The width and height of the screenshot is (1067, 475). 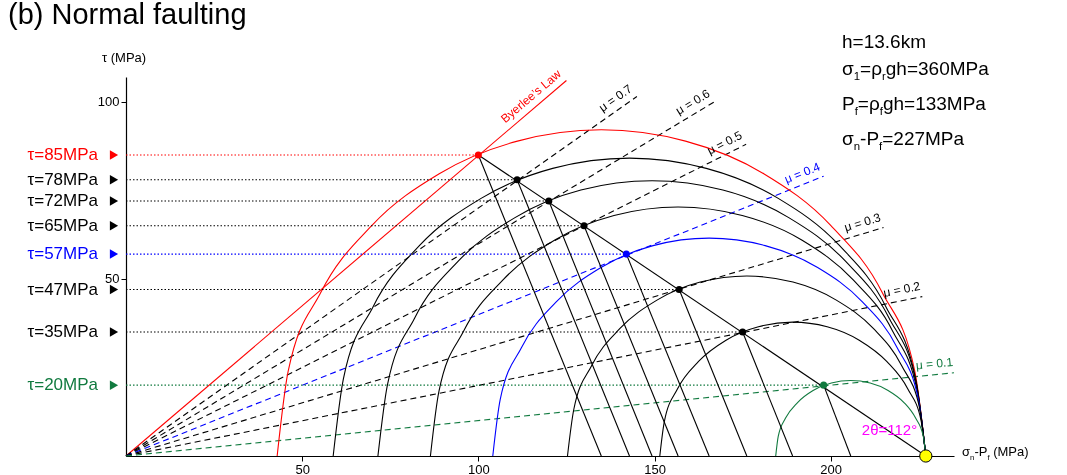 I want to click on text: μ = 0.3, so click(x=862, y=222).